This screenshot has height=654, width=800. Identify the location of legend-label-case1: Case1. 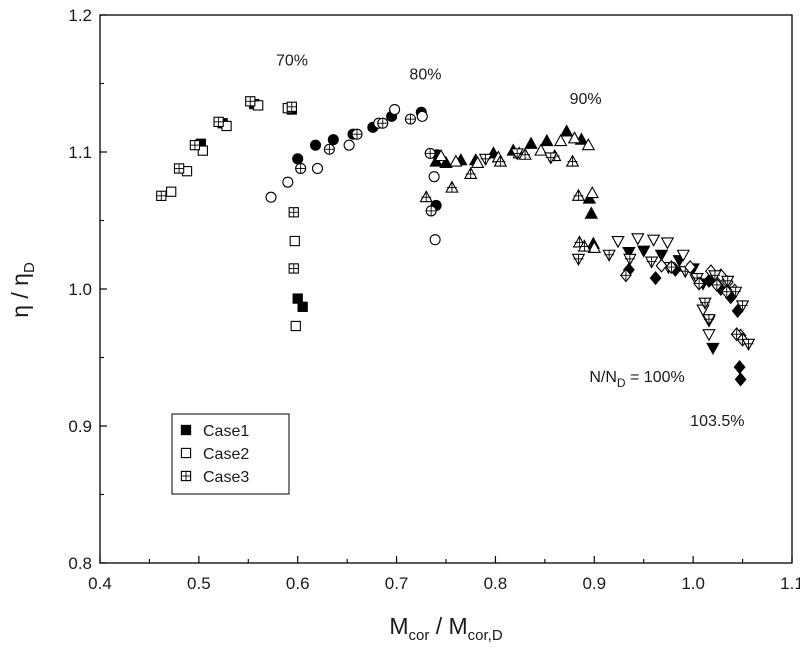
(226, 431).